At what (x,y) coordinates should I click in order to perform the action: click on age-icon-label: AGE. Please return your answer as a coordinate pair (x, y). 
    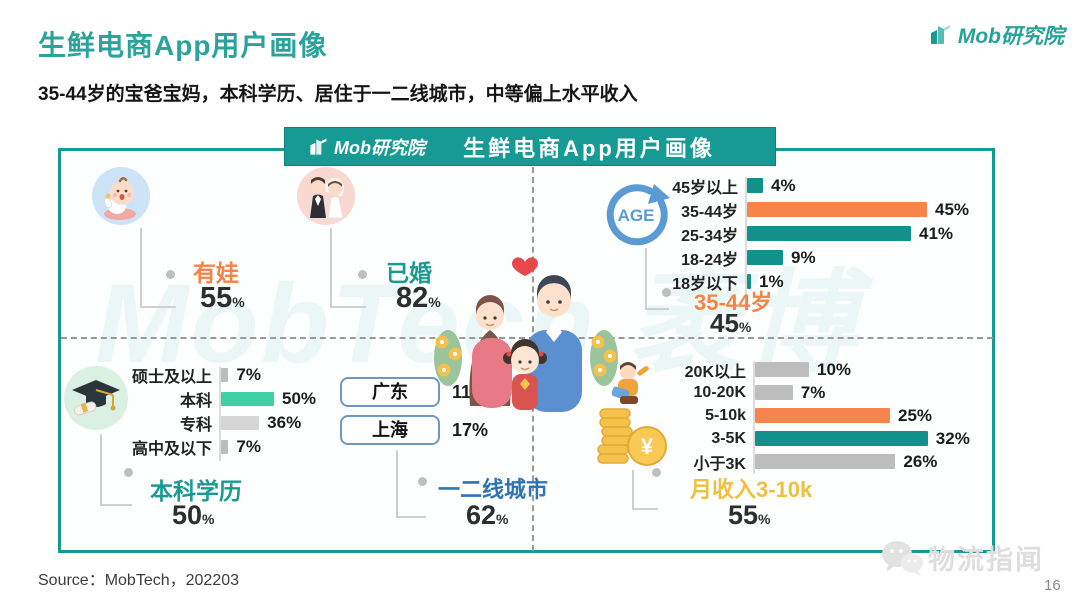
    Looking at the image, I should click on (636, 215).